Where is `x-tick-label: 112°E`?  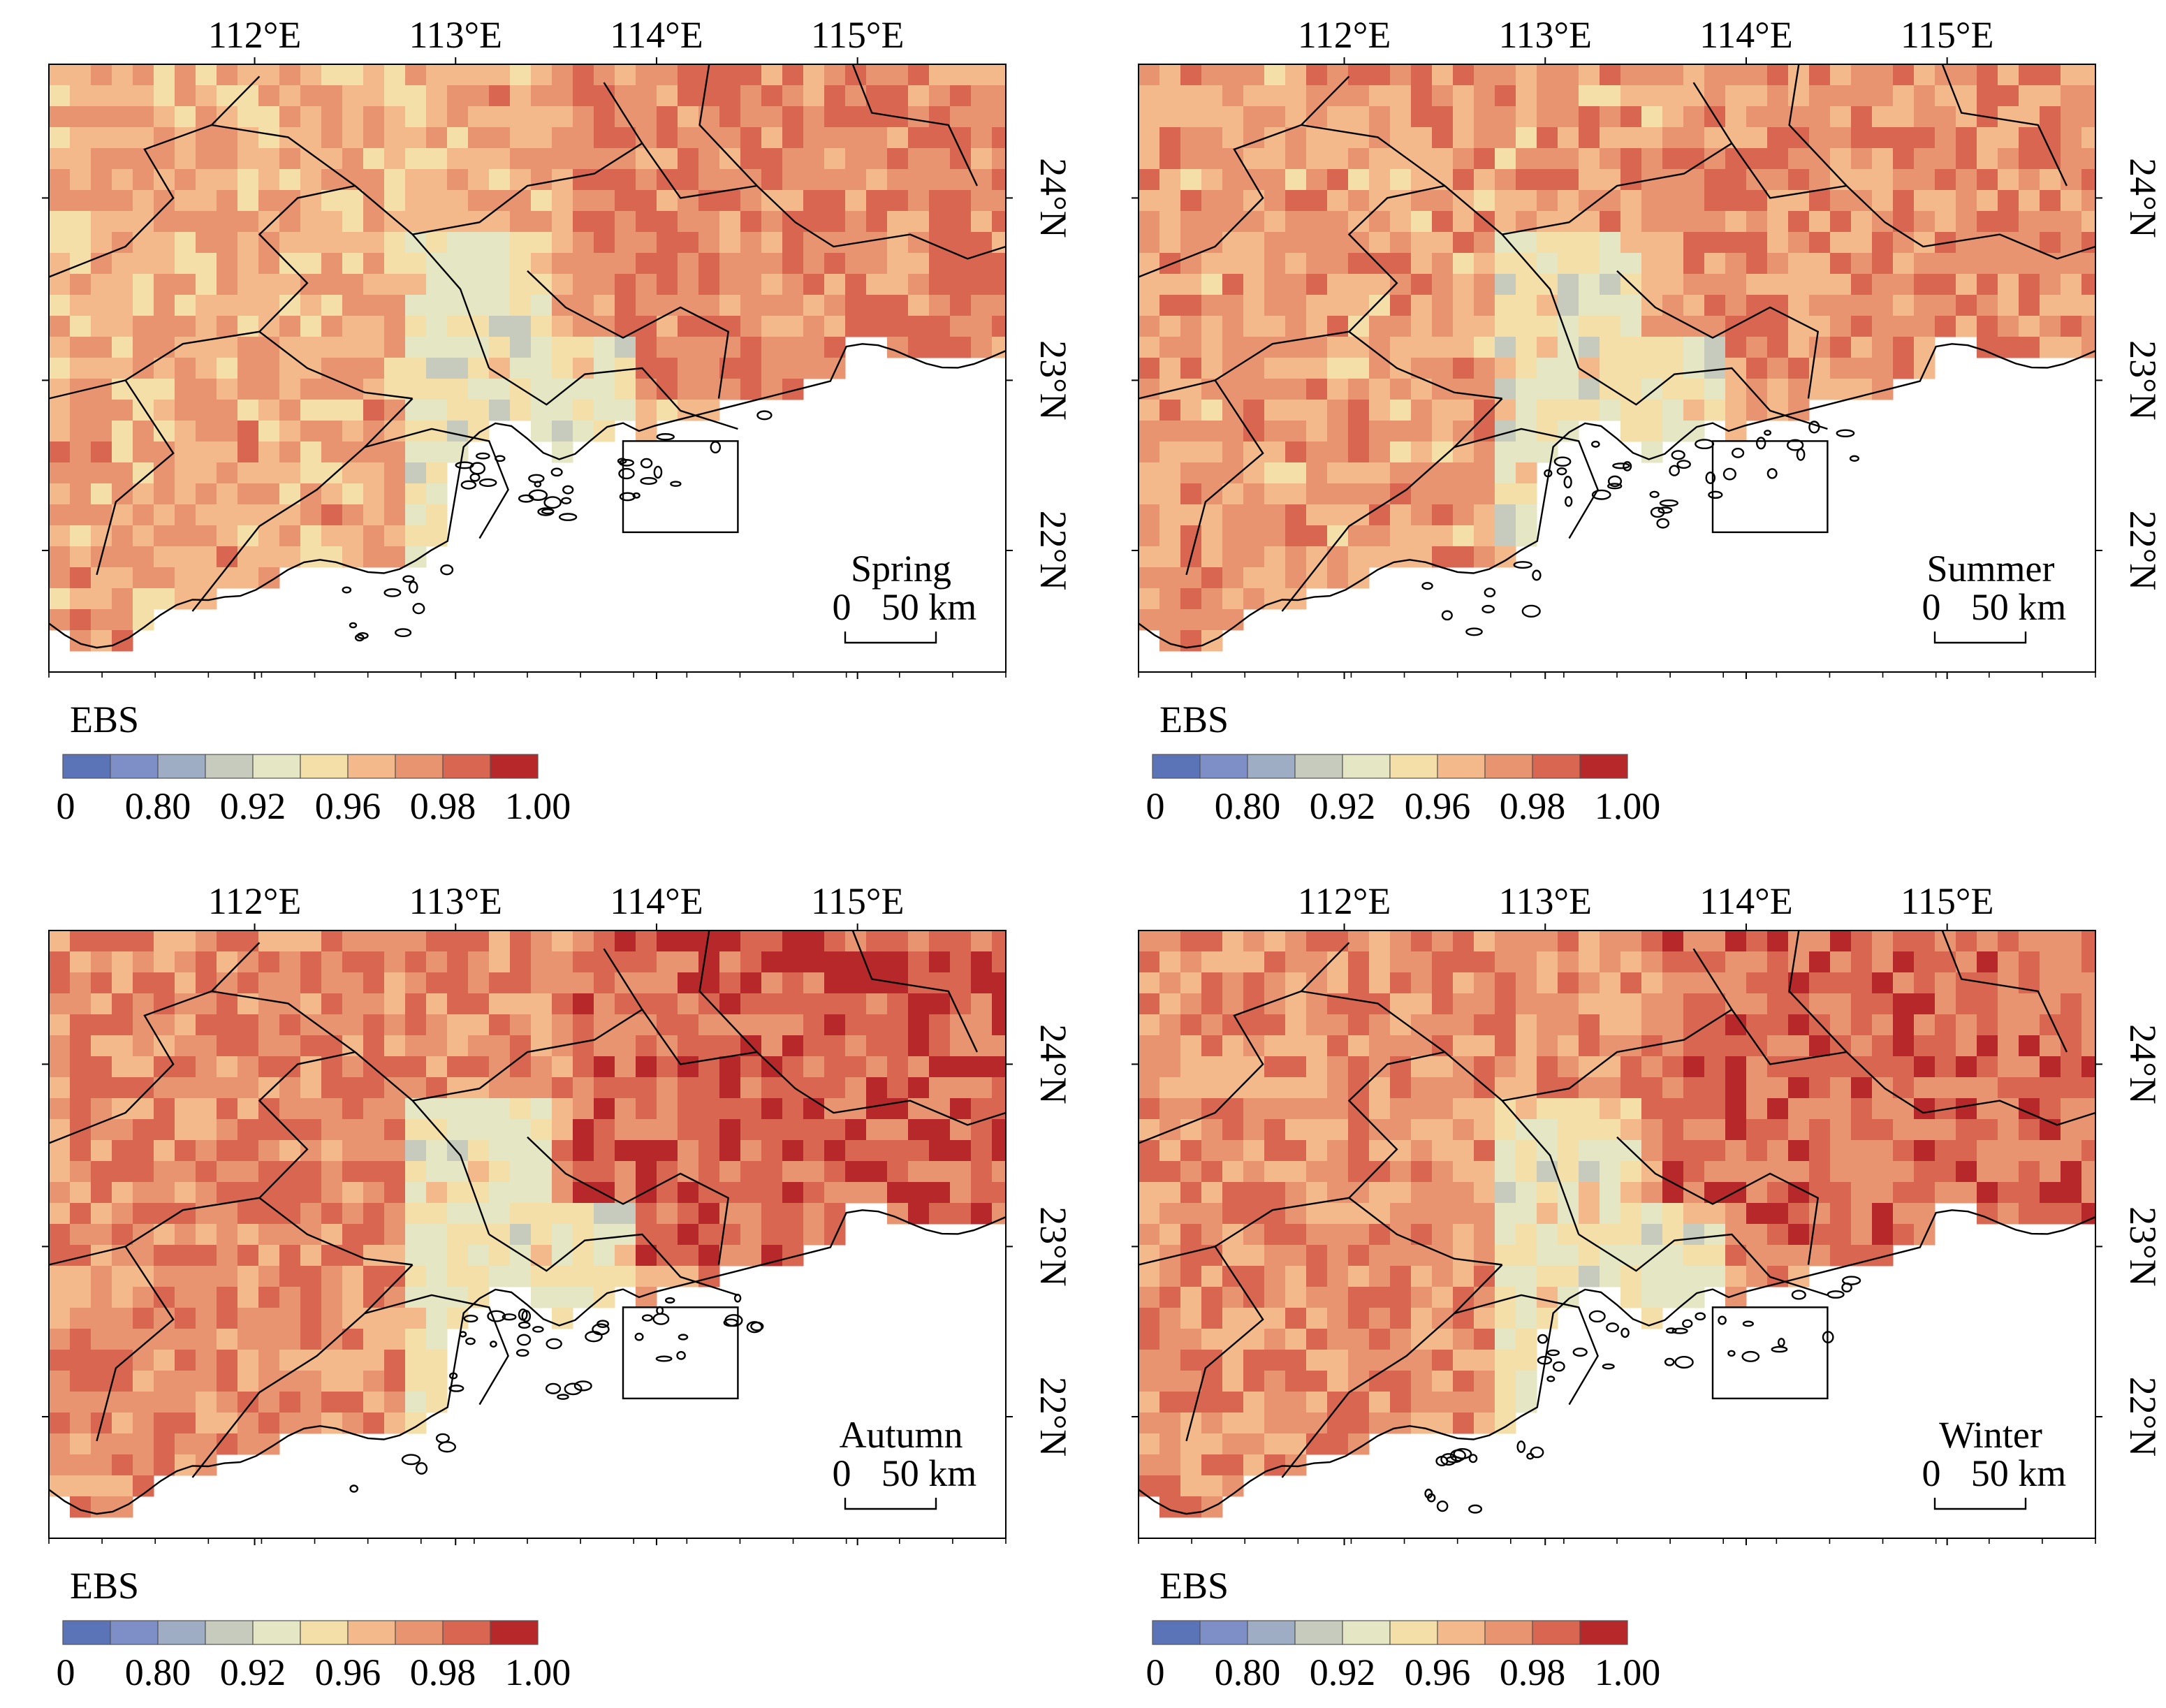
x-tick-label: 112°E is located at coordinates (1344, 35).